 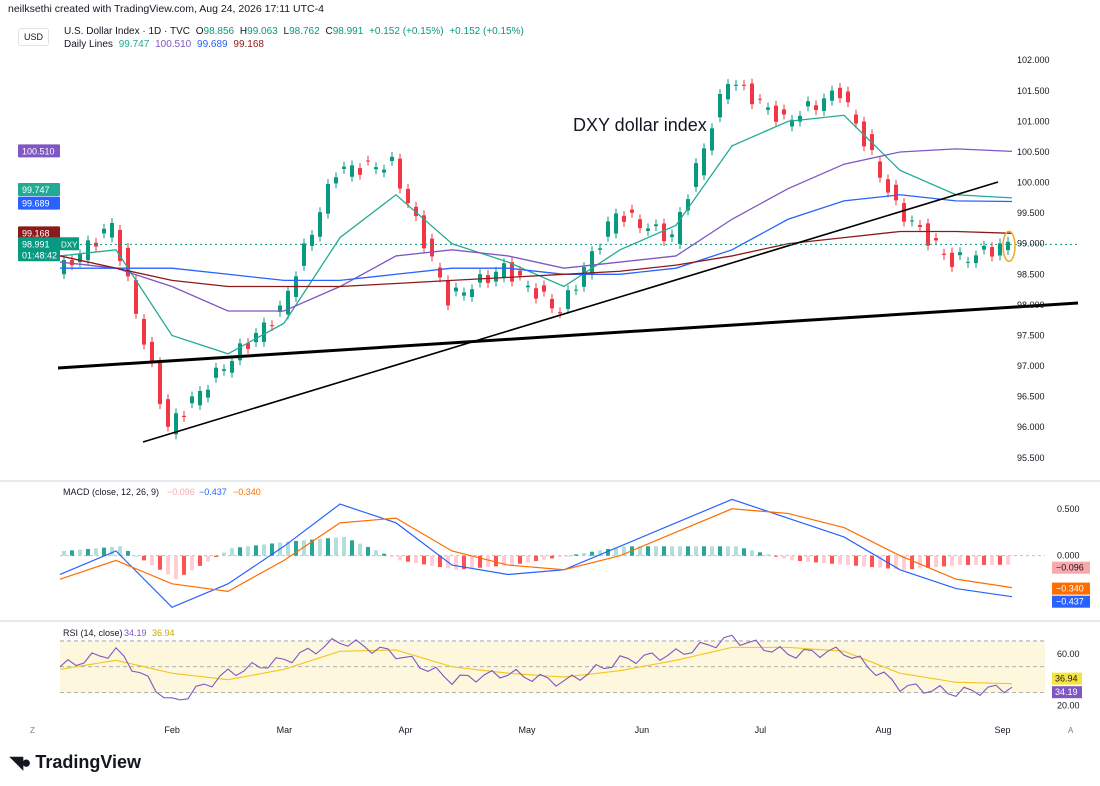 I want to click on rsi-tick-label: 60.00, so click(x=1068, y=654).